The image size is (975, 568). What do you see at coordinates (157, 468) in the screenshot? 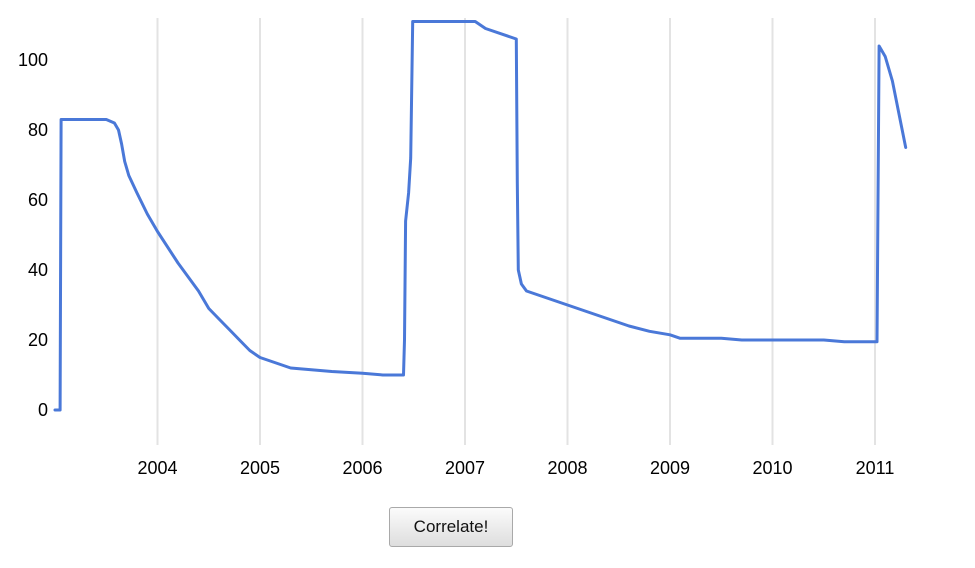
I see `x-tick-label: 2004` at bounding box center [157, 468].